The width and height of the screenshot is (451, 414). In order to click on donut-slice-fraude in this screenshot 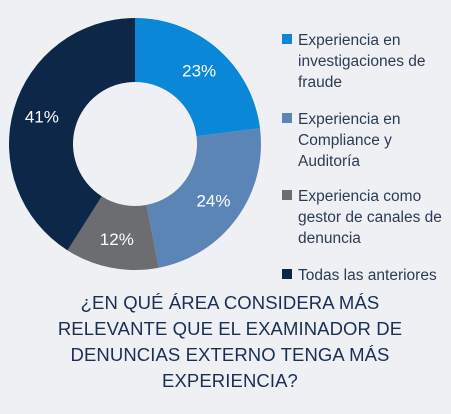, I will do `click(198, 77)`.